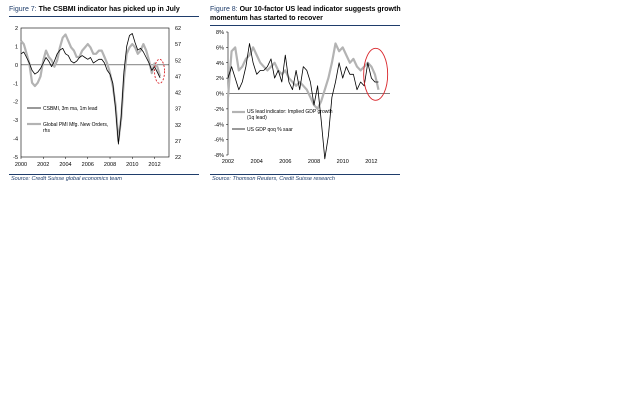  I want to click on legend-label-pmi-line1: Global PMI Mfg. New Orders,, so click(75, 125).